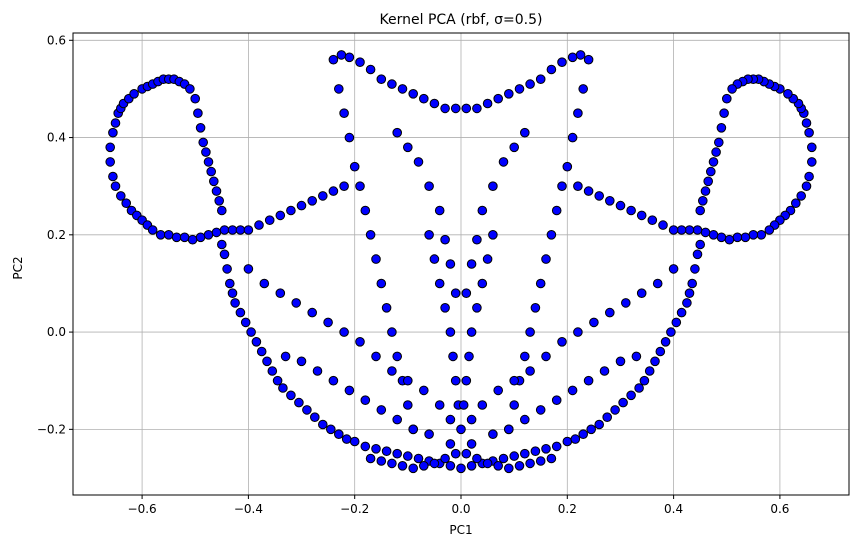 The height and width of the screenshot is (547, 857). I want to click on x-tick-label: −0.4, so click(248, 509).